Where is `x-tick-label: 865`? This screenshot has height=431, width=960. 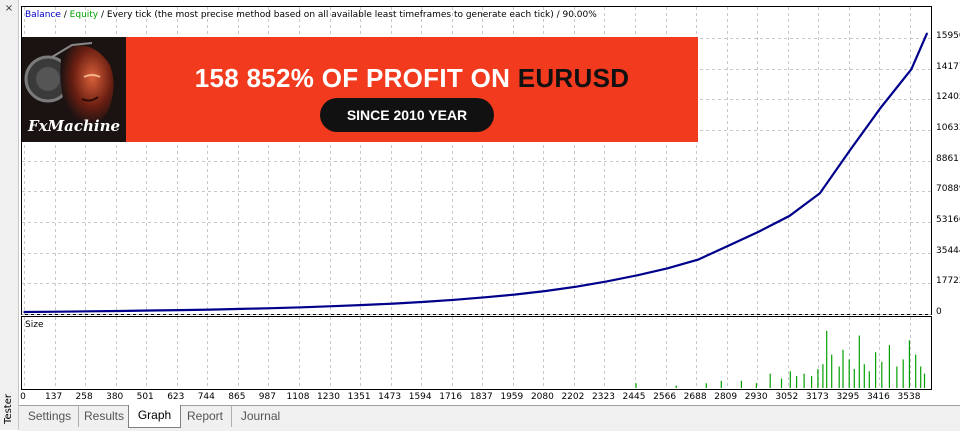 x-tick-label: 865 is located at coordinates (236, 397).